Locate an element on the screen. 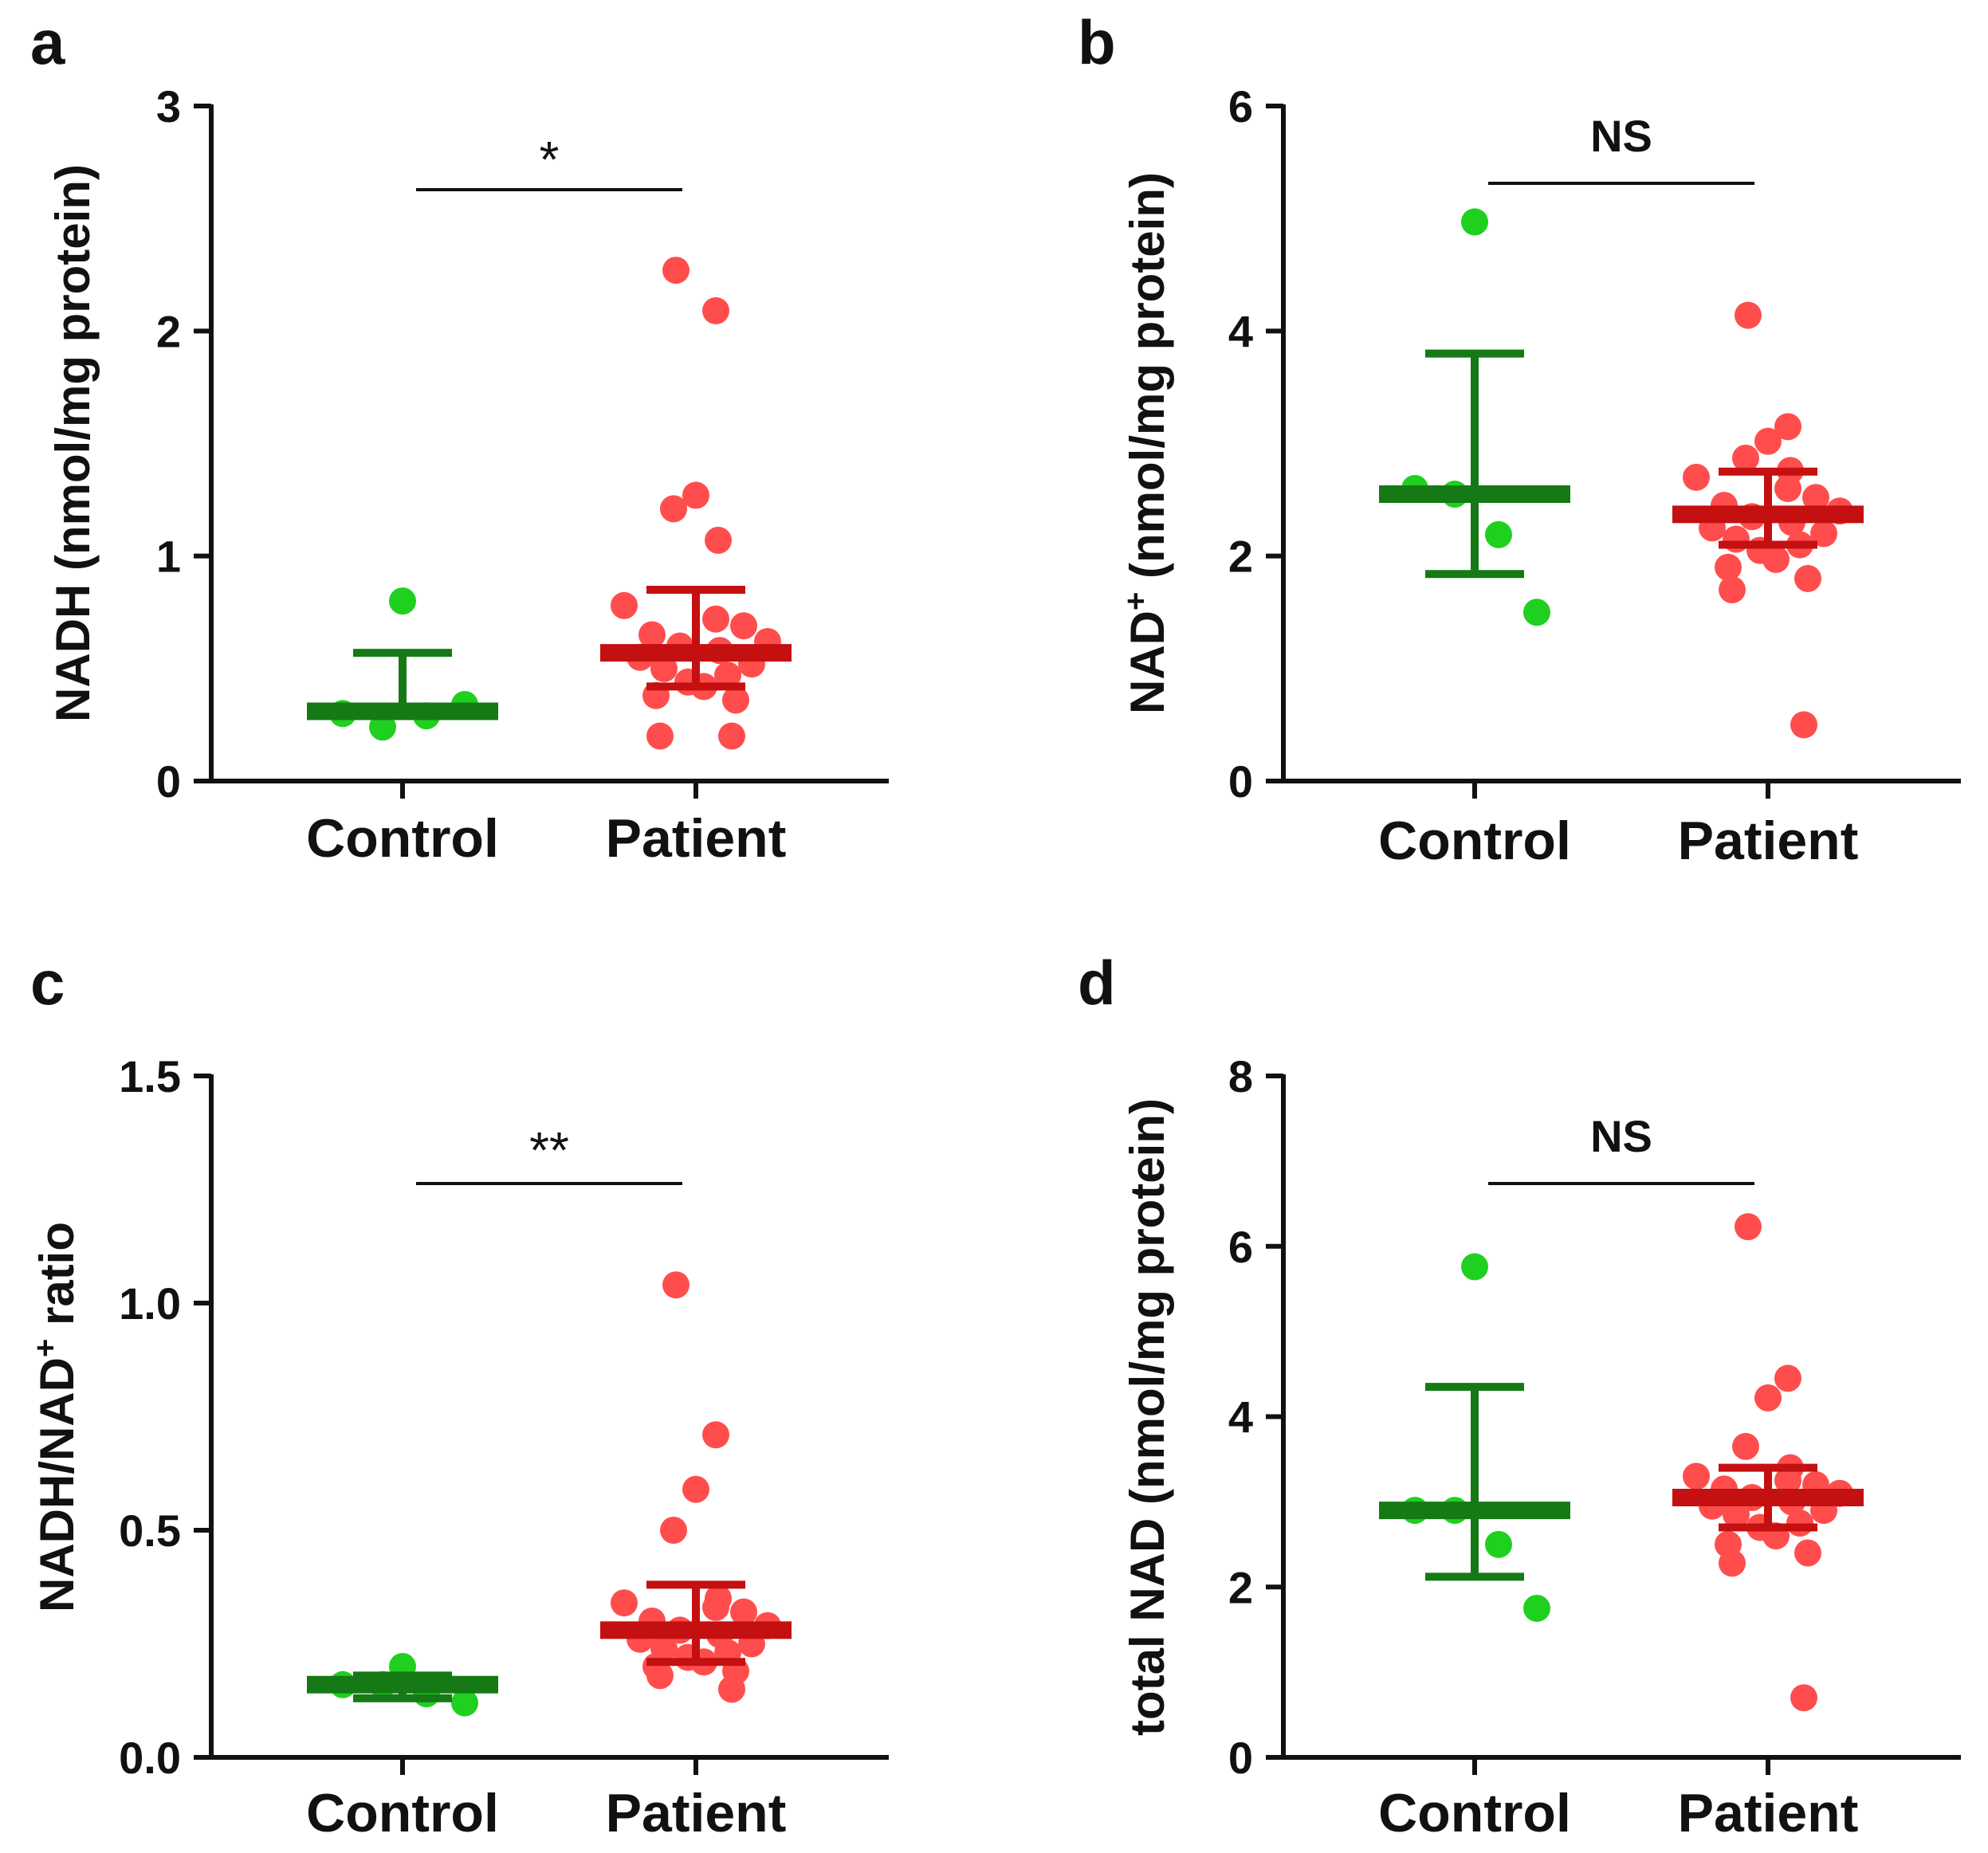 The image size is (1988, 1853). y-tick-label: 1.0 is located at coordinates (150, 1303).